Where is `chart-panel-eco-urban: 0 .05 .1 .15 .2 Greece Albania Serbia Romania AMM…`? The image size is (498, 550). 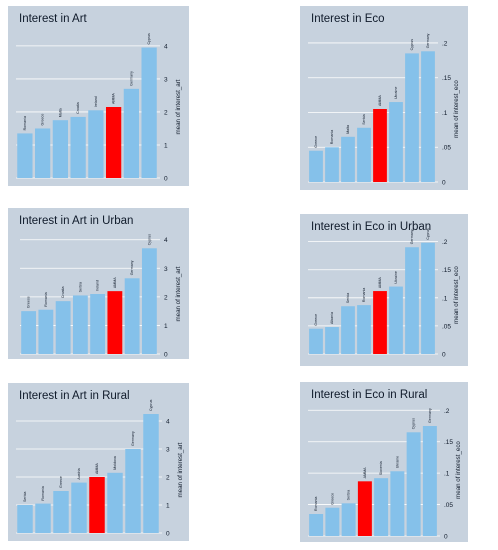
chart-panel-eco-urban: 0 .05 .1 .15 .2 Greece Albania Serbia Romania AMM… is located at coordinates (384, 290).